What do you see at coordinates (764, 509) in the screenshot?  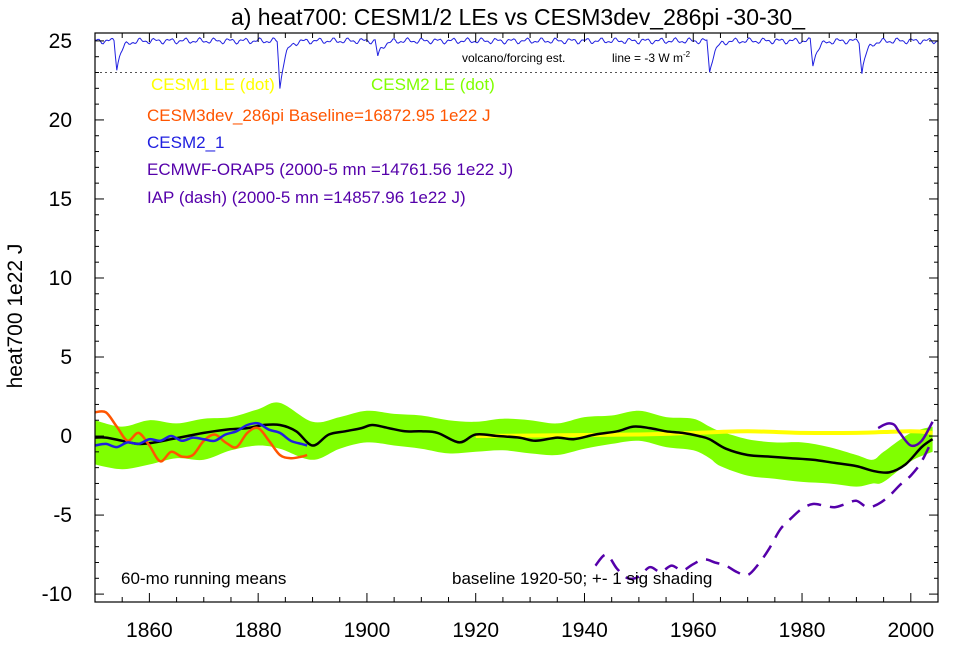 I see `series-iap-line` at bounding box center [764, 509].